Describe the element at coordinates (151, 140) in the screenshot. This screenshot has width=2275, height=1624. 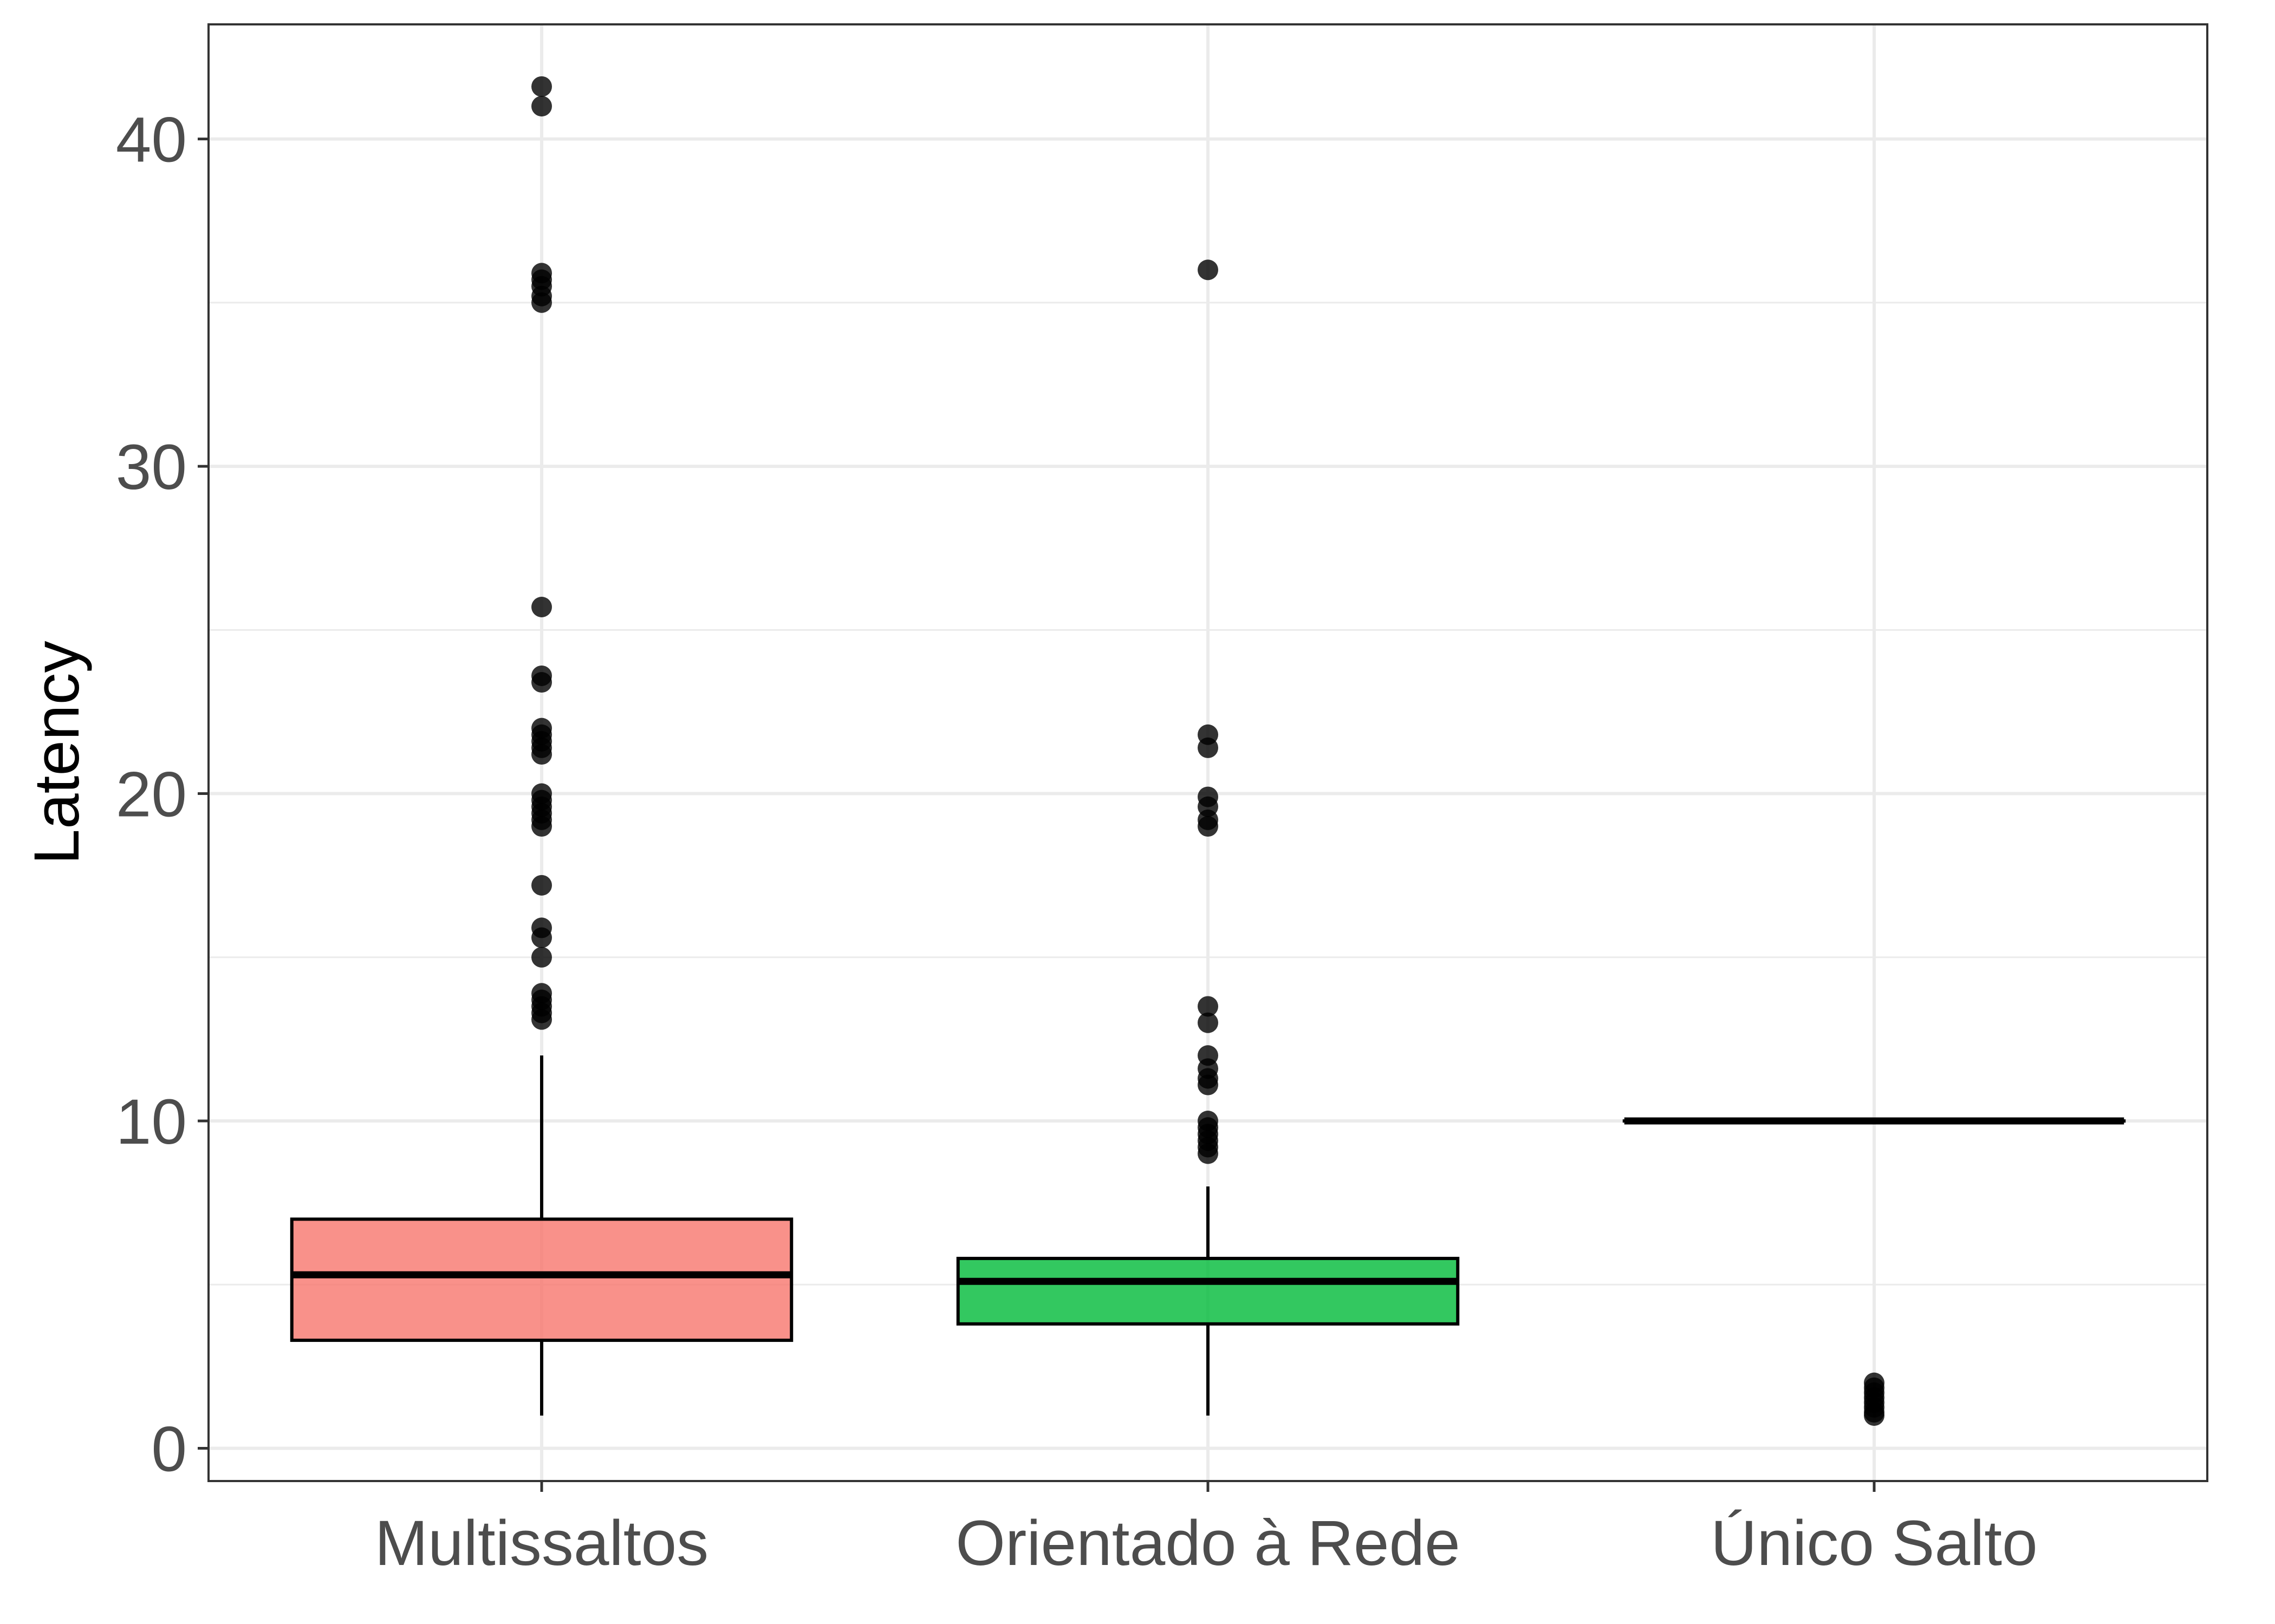
I see `y-tick-label: 40` at that location.